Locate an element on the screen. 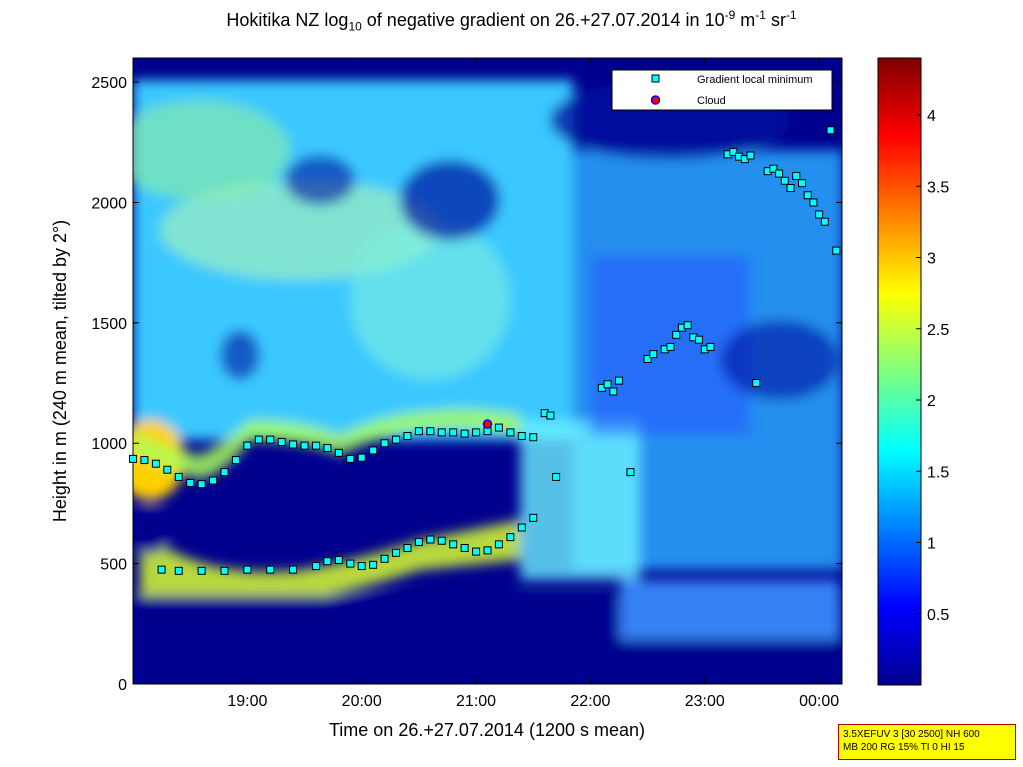  colorbar-tick-label: 0.5 is located at coordinates (938, 615).